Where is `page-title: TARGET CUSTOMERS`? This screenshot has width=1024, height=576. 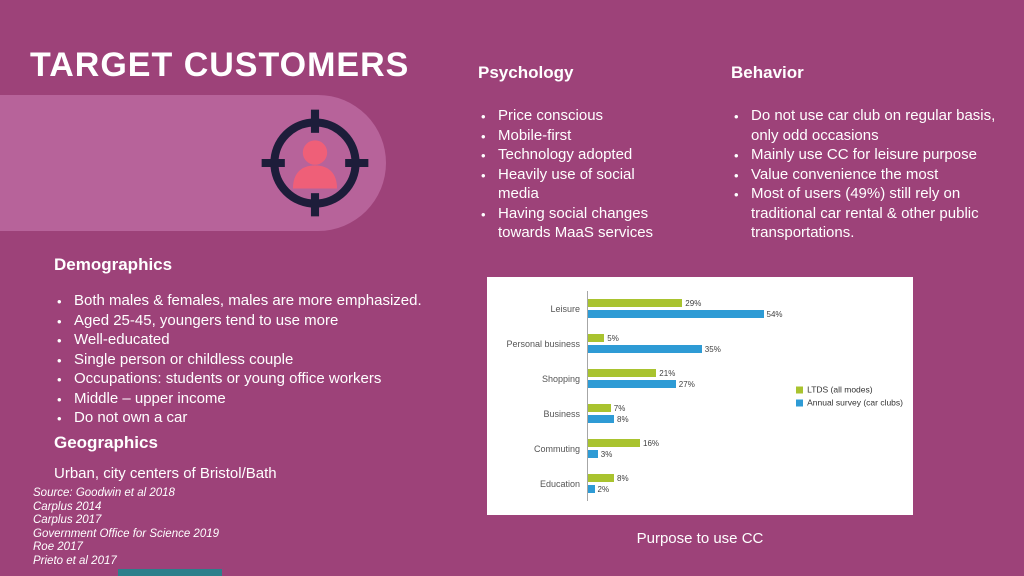
page-title: TARGET CUSTOMERS is located at coordinates (220, 65).